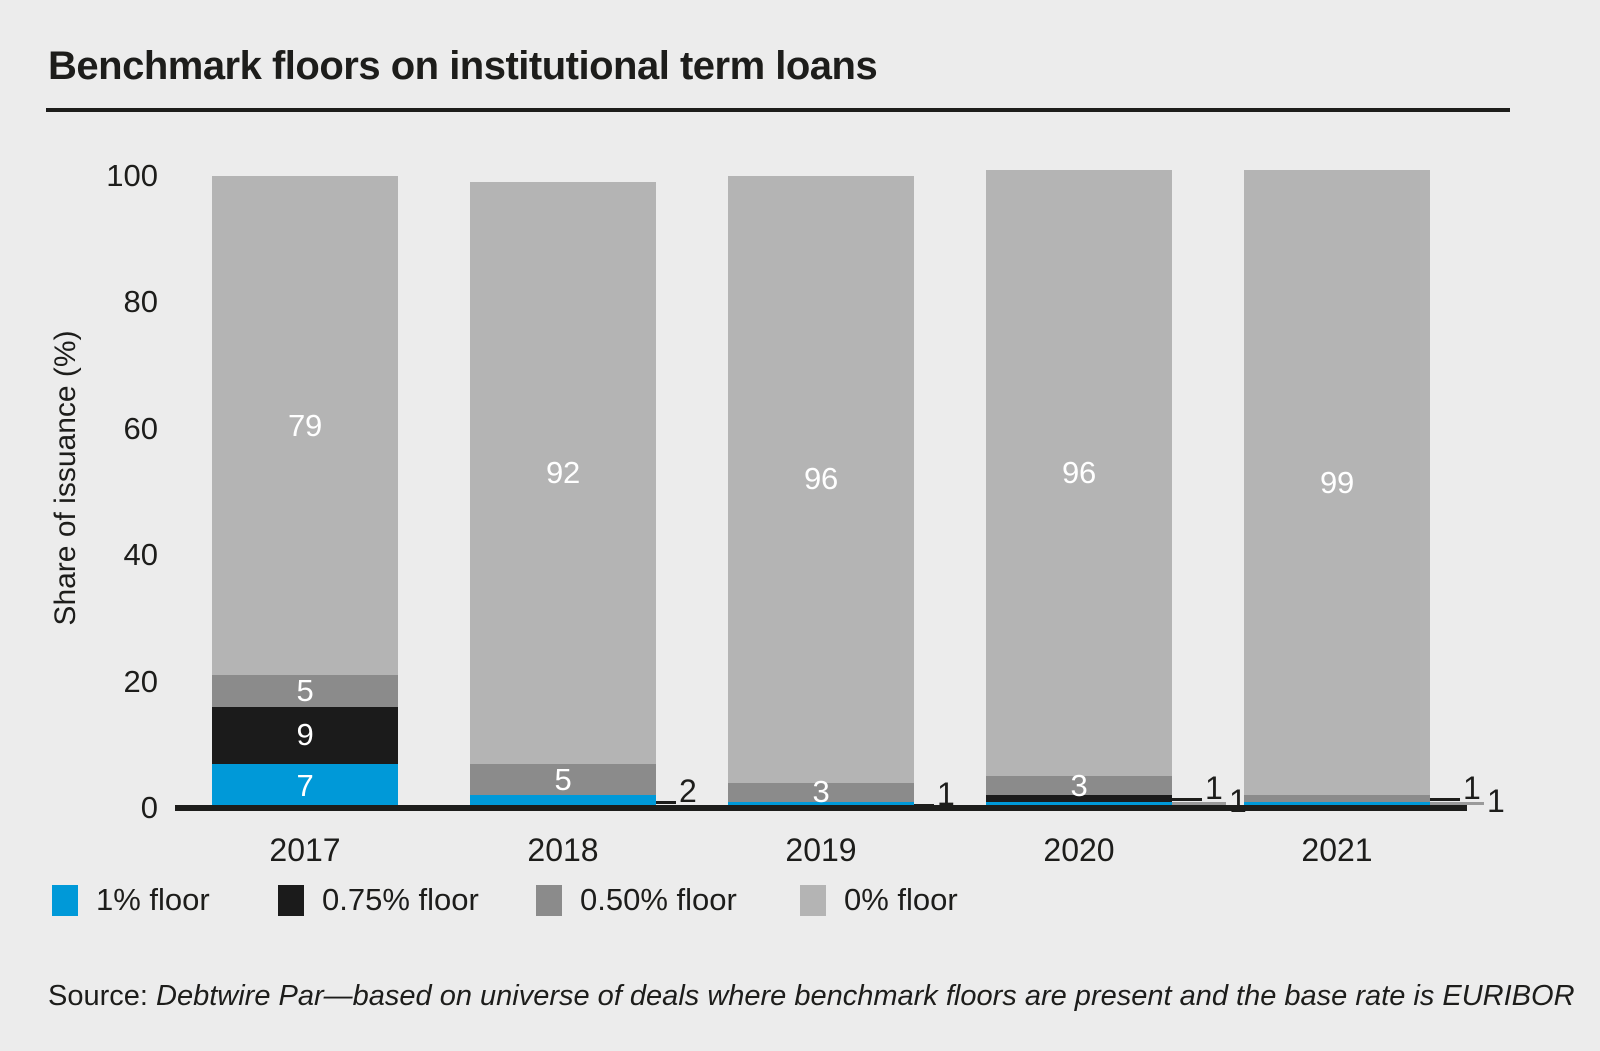 This screenshot has height=1051, width=1600. I want to click on bar-segment-2017-1floor, so click(305, 785).